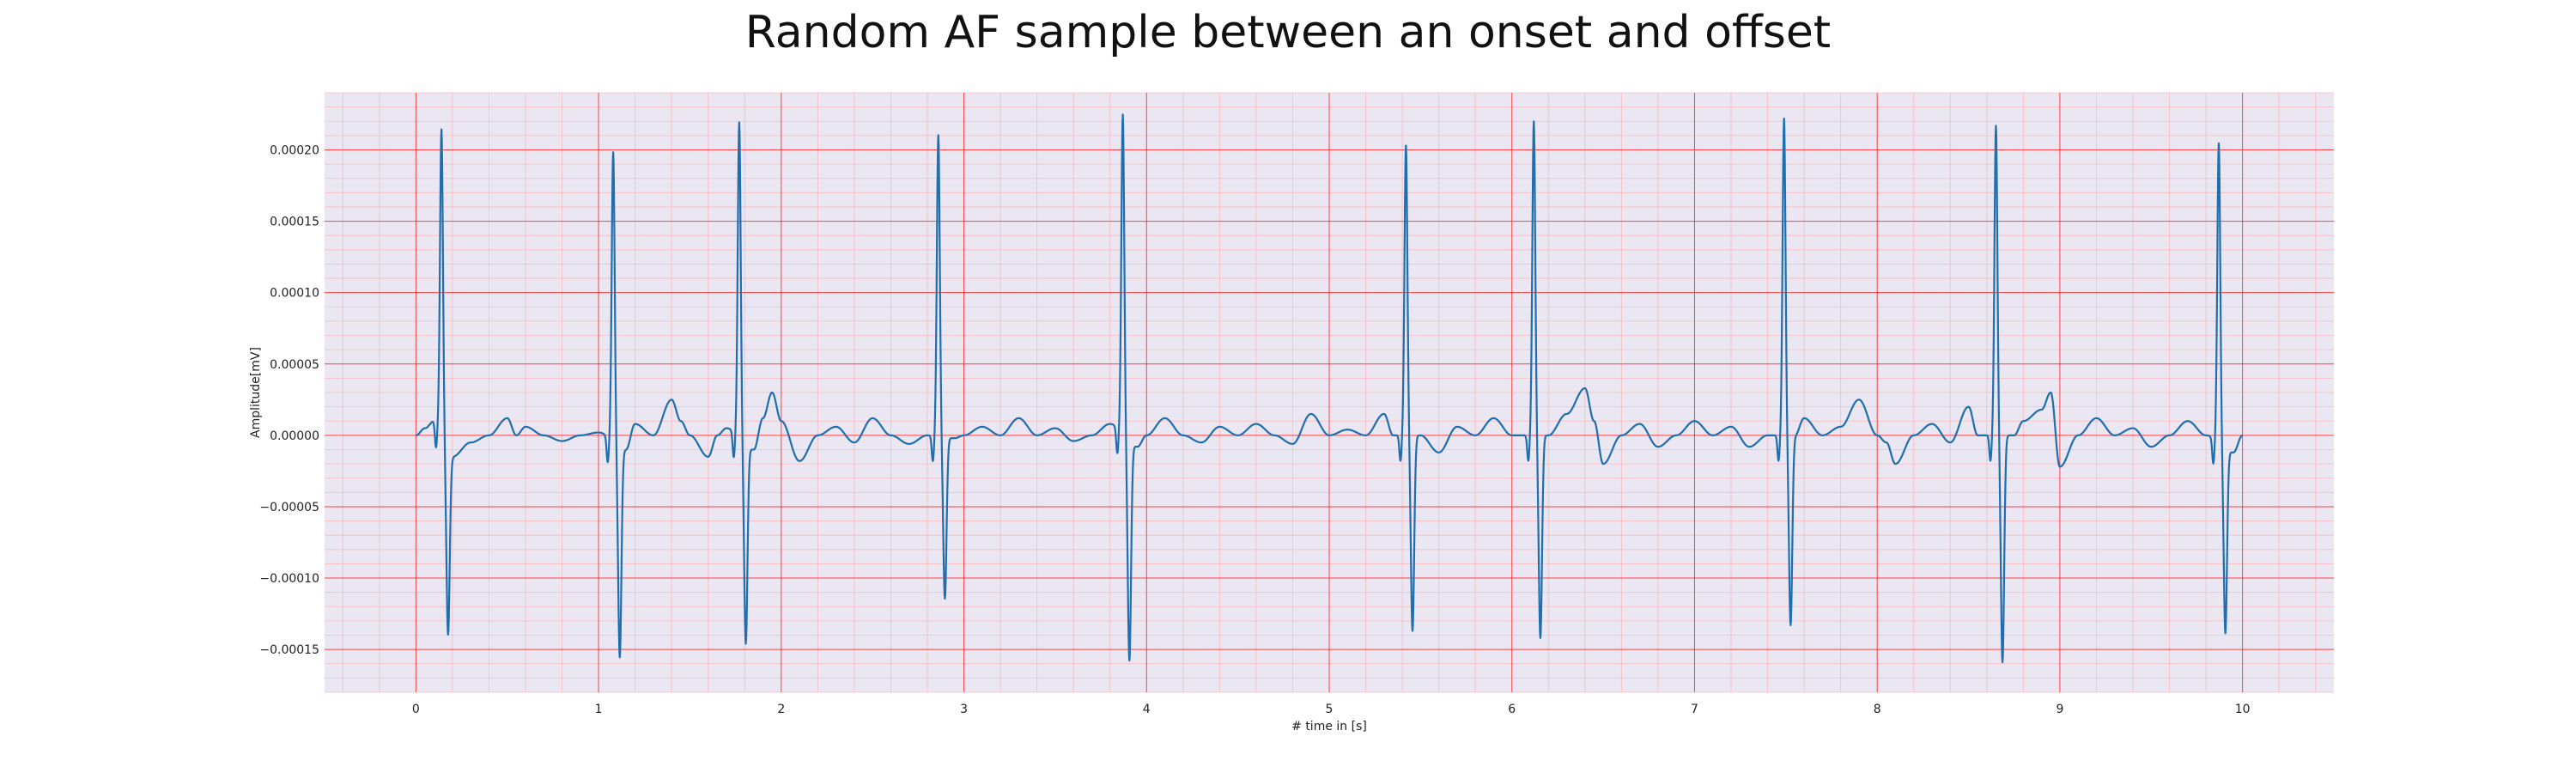 Image resolution: width=2576 pixels, height=773 pixels. What do you see at coordinates (294, 222) in the screenshot?
I see `y-tick-label: 0.00015` at bounding box center [294, 222].